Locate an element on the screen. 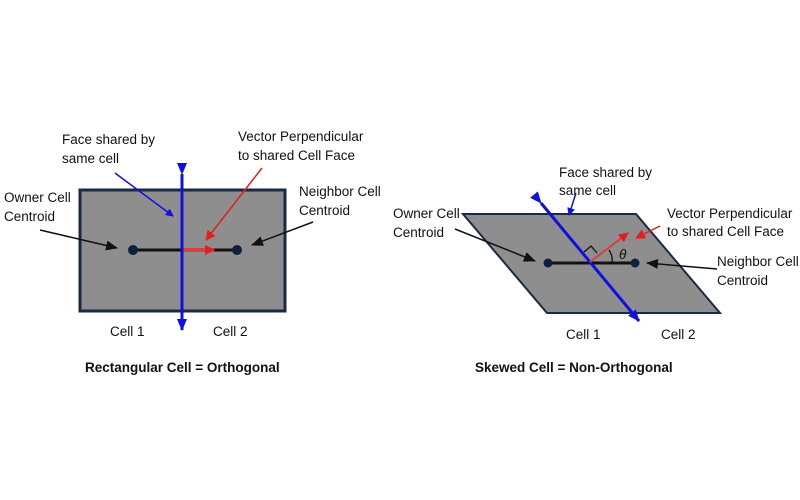 The height and width of the screenshot is (500, 800). left-title: Rectangular Cell = Orthogonal is located at coordinates (182, 367).